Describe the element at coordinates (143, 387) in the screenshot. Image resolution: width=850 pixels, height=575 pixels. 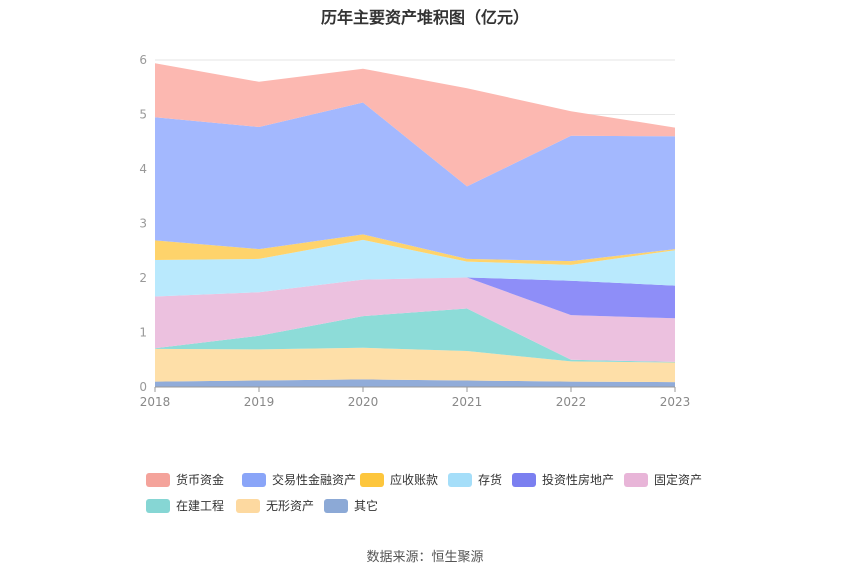
I see `y-tick-label: 0` at that location.